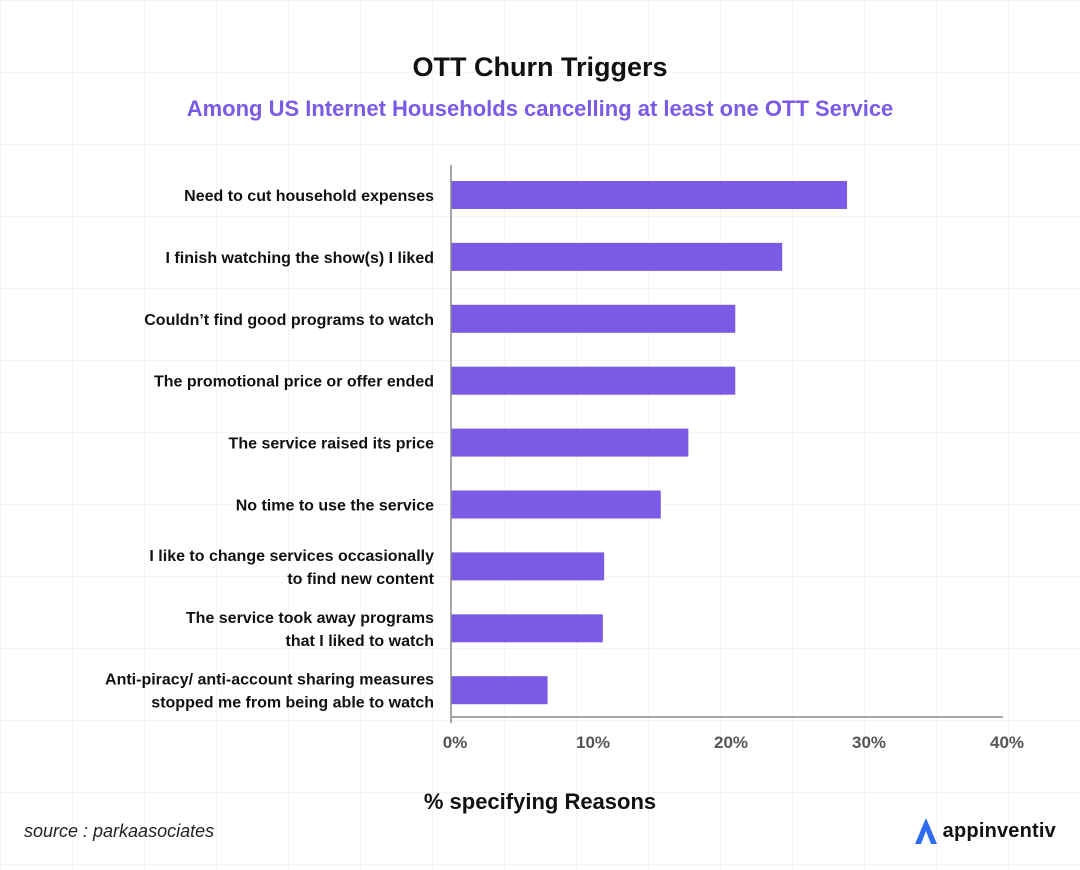  Describe the element at coordinates (335, 506) in the screenshot. I see `category-label-6: No time to use the service` at that location.